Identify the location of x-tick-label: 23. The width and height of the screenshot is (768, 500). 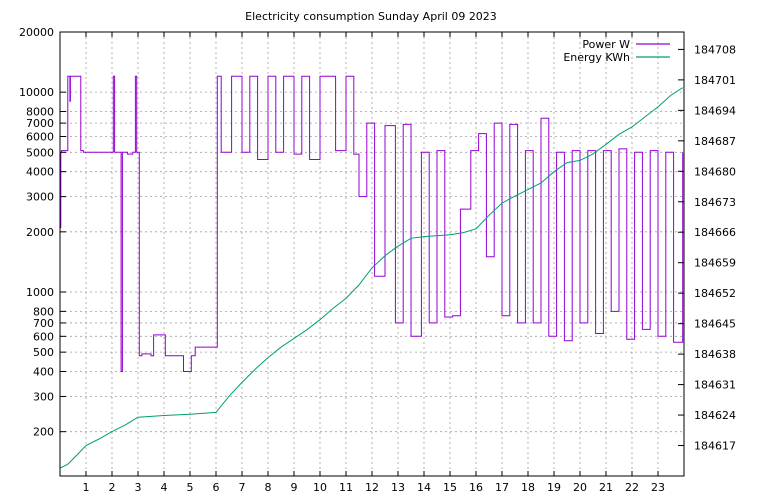
(658, 487).